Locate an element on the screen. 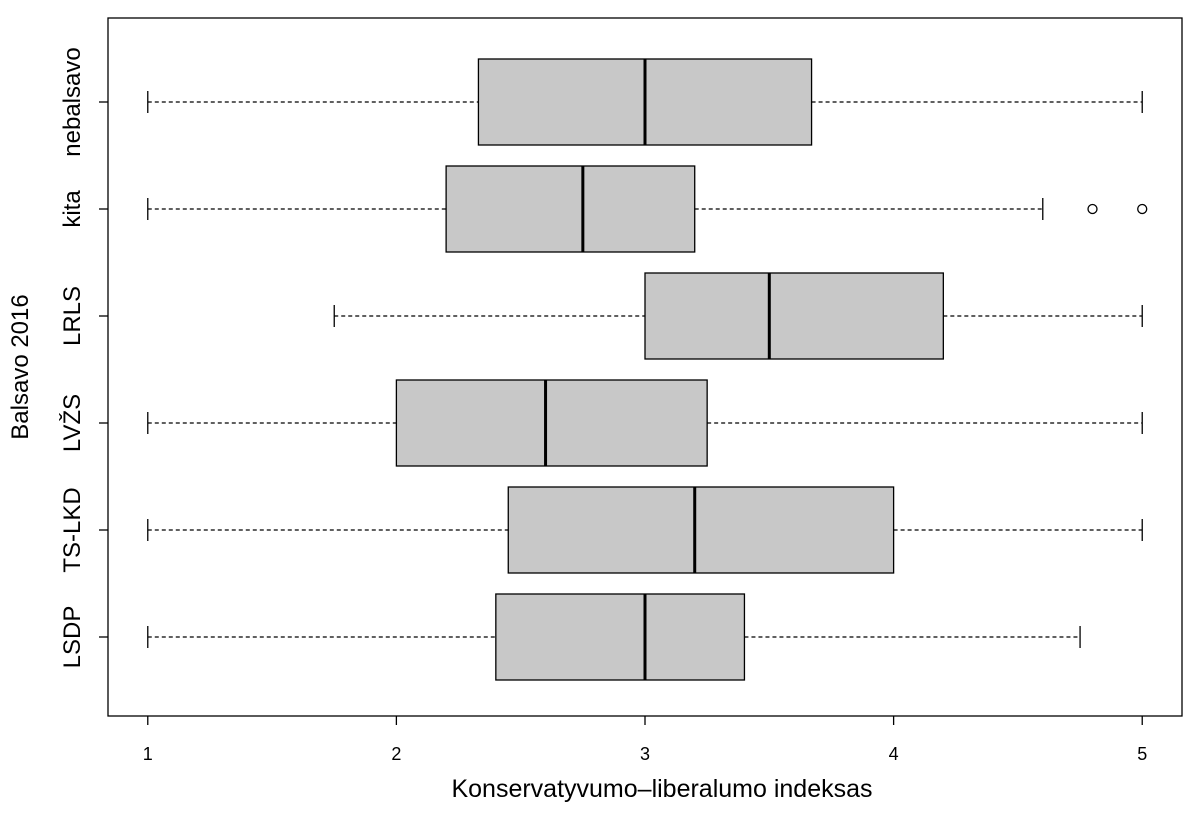 The height and width of the screenshot is (819, 1201). y-tick-label: LSDP is located at coordinates (72, 637).